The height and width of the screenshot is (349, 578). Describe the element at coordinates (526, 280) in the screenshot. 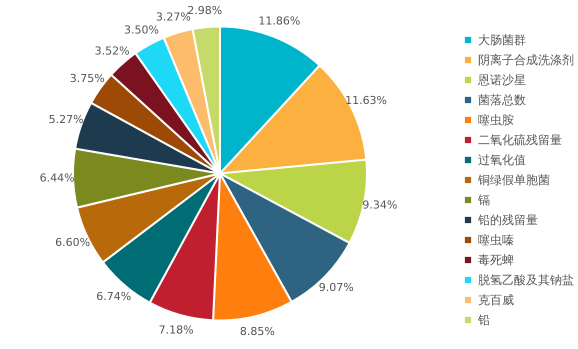

I see `legend-label: 脱氢乙酸及其钠盐` at that location.